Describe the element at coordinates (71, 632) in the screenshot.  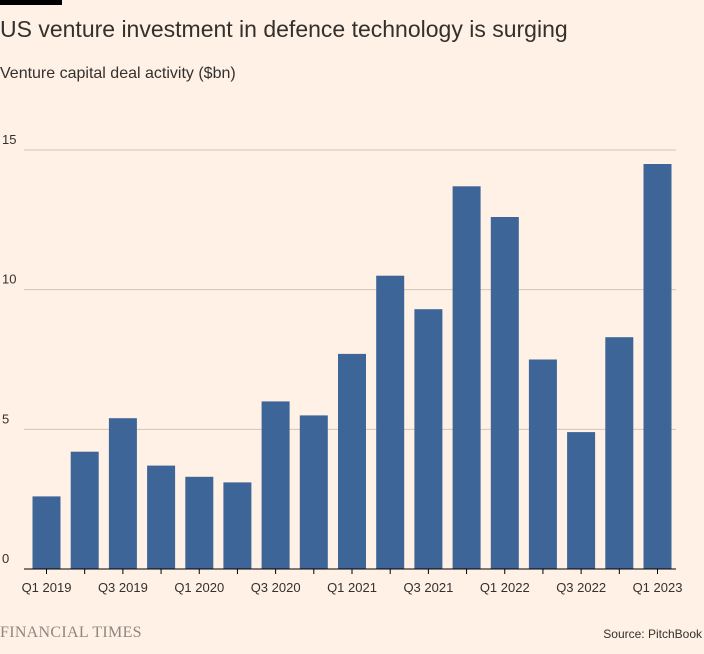
I see `ft-logo: FINANCIAL TIMES` at that location.